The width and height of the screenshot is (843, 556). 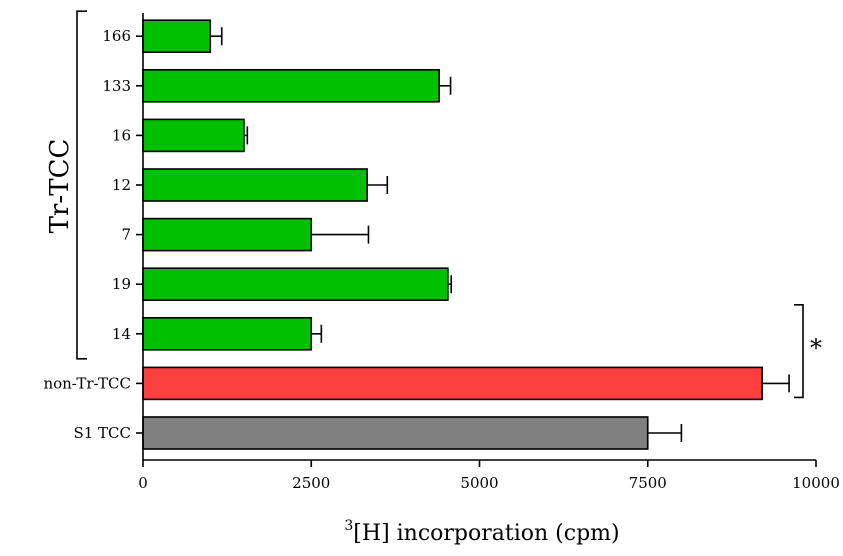 What do you see at coordinates (648, 483) in the screenshot?
I see `x-tick-label-7500: 7500` at bounding box center [648, 483].